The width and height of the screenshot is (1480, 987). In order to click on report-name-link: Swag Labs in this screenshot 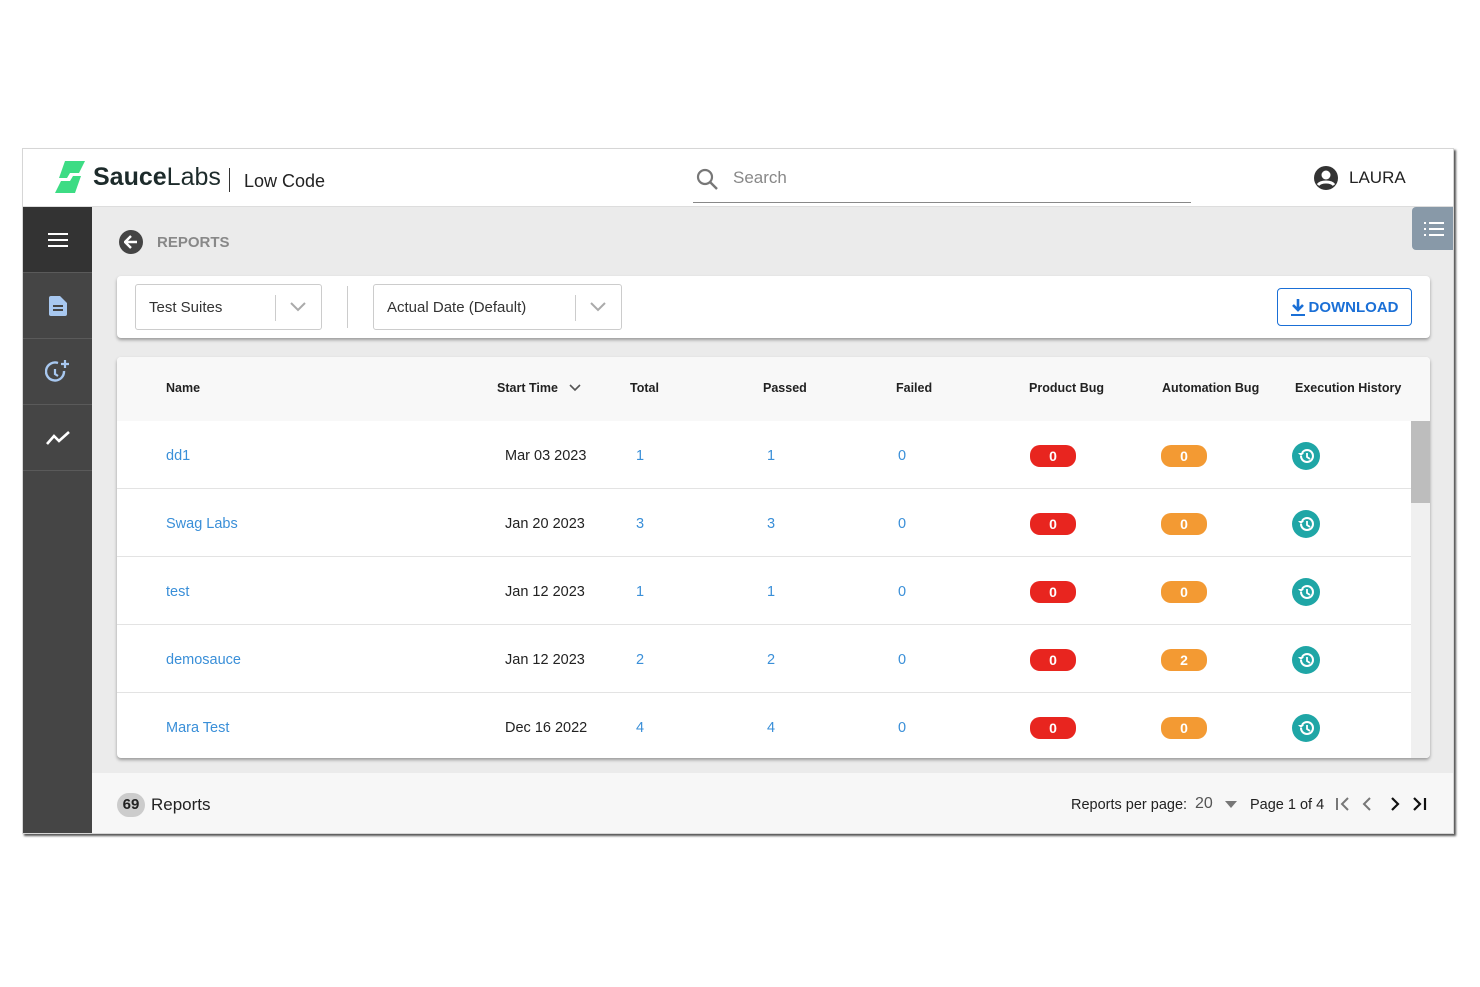, I will do `click(202, 524)`.